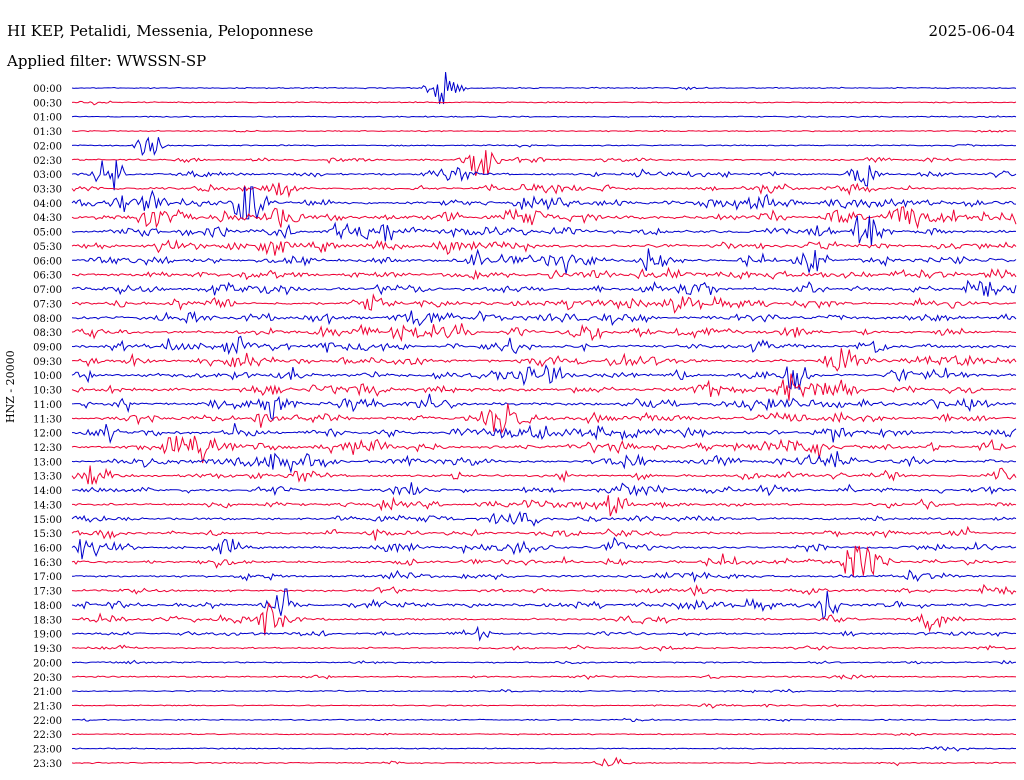 This screenshot has height=780, width=1024. Describe the element at coordinates (107, 61) in the screenshot. I see `filter-label: Applied filter: WWSSN-SP` at that location.